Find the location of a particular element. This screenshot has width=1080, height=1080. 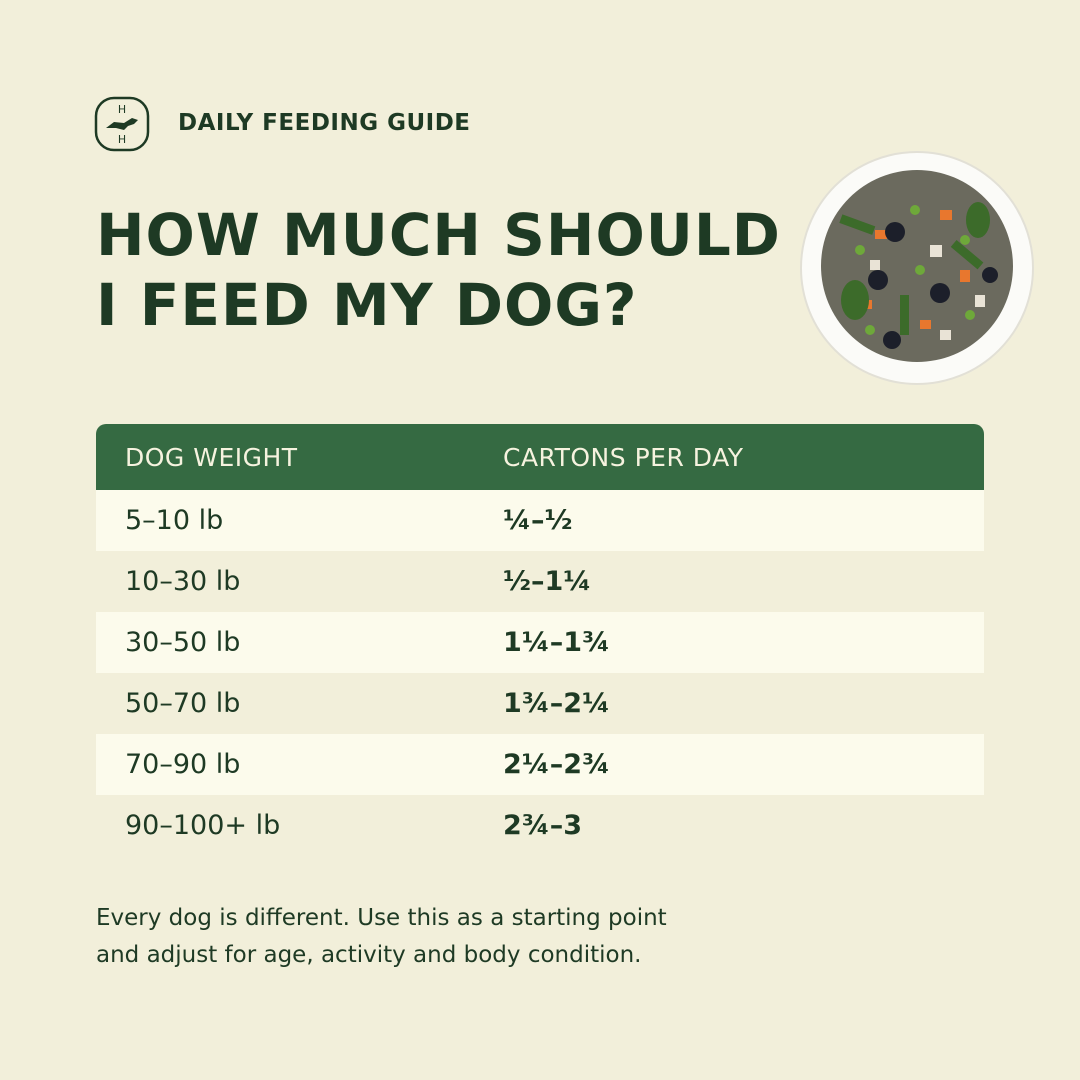

title: HOW MUCH SHOULD I FEED MY DOG? is located at coordinates (438, 270).